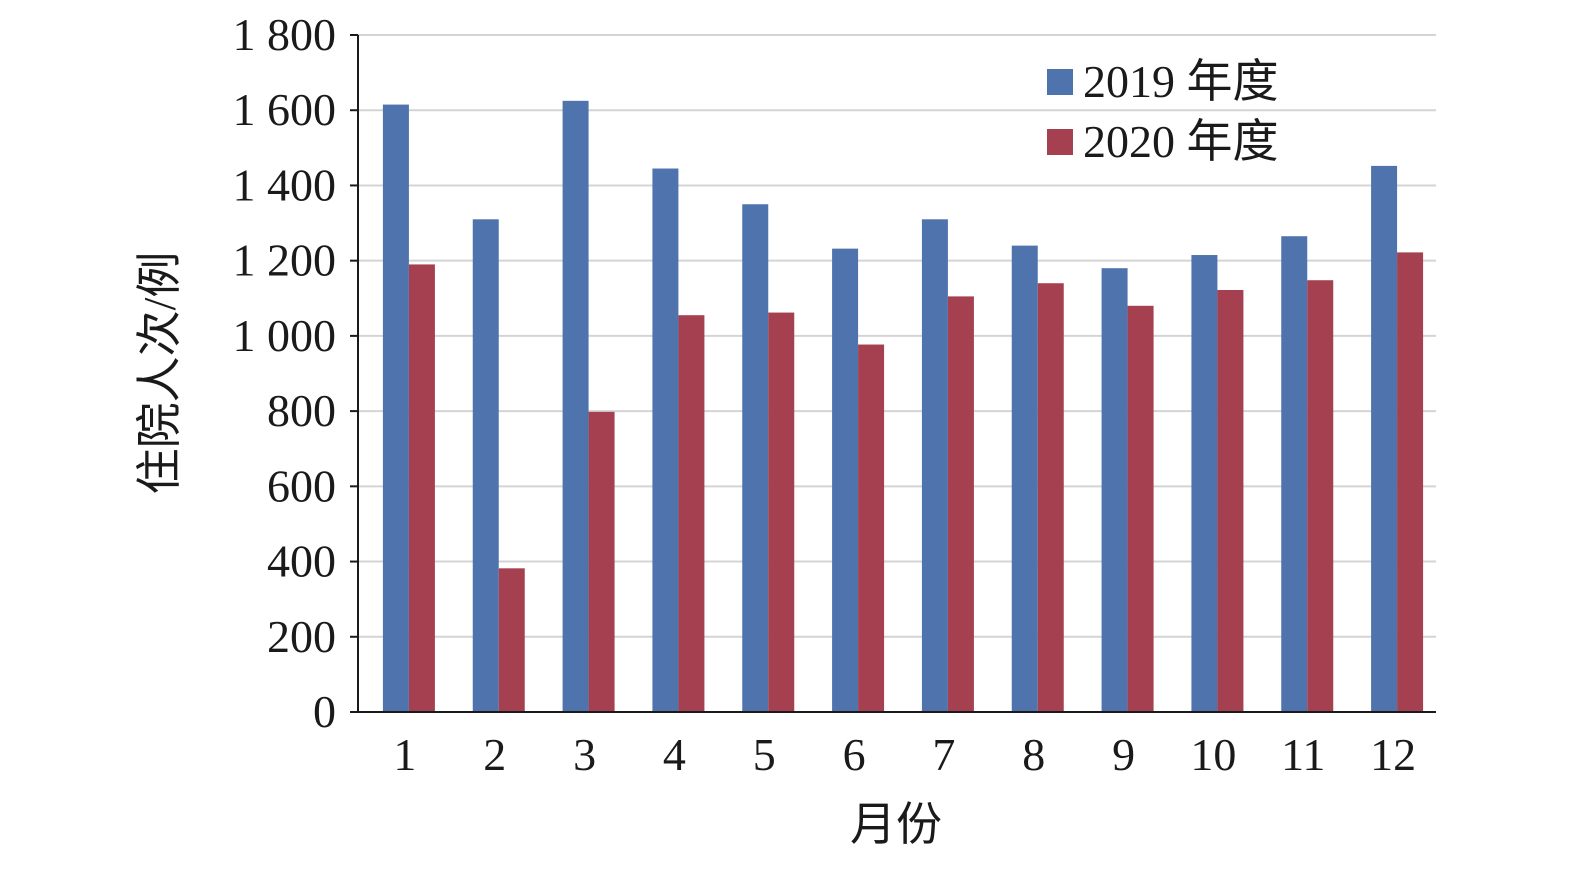  I want to click on x-tick-label: 9, so click(1123, 754).